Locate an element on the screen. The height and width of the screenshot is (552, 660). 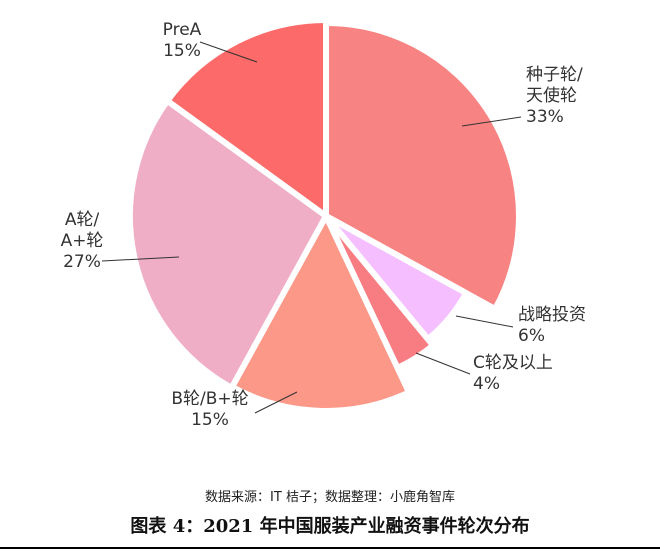
slice-name: B轮/B+轮 is located at coordinates (209, 399).